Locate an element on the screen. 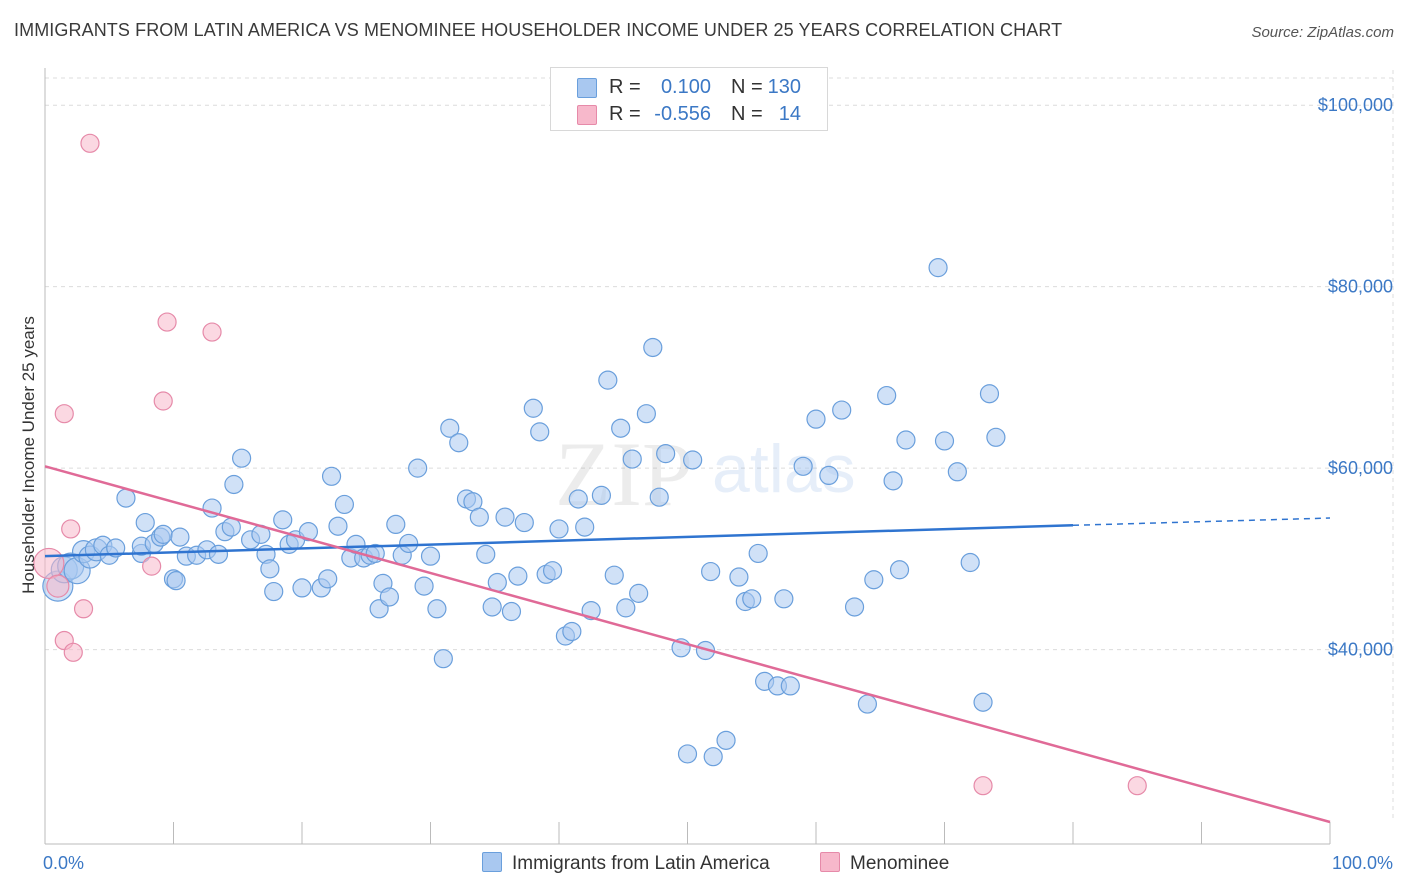 Image resolution: width=1406 pixels, height=892 pixels. correlation-legend: R = 0.100 N = 130 R = -0.556 N = 14 is located at coordinates (689, 99).